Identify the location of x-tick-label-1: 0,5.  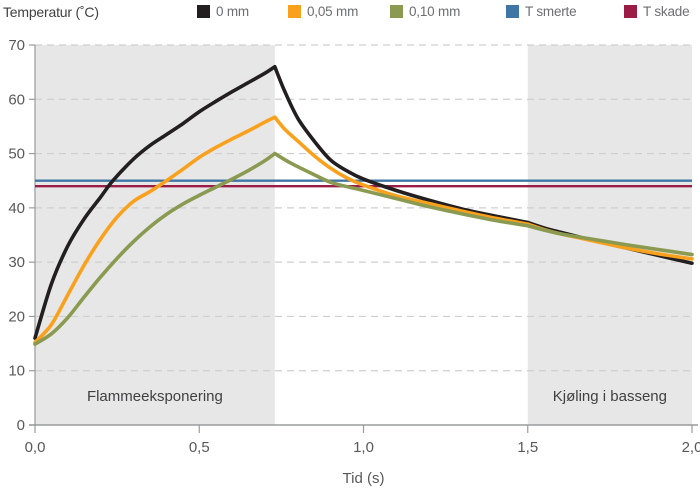
(199, 447).